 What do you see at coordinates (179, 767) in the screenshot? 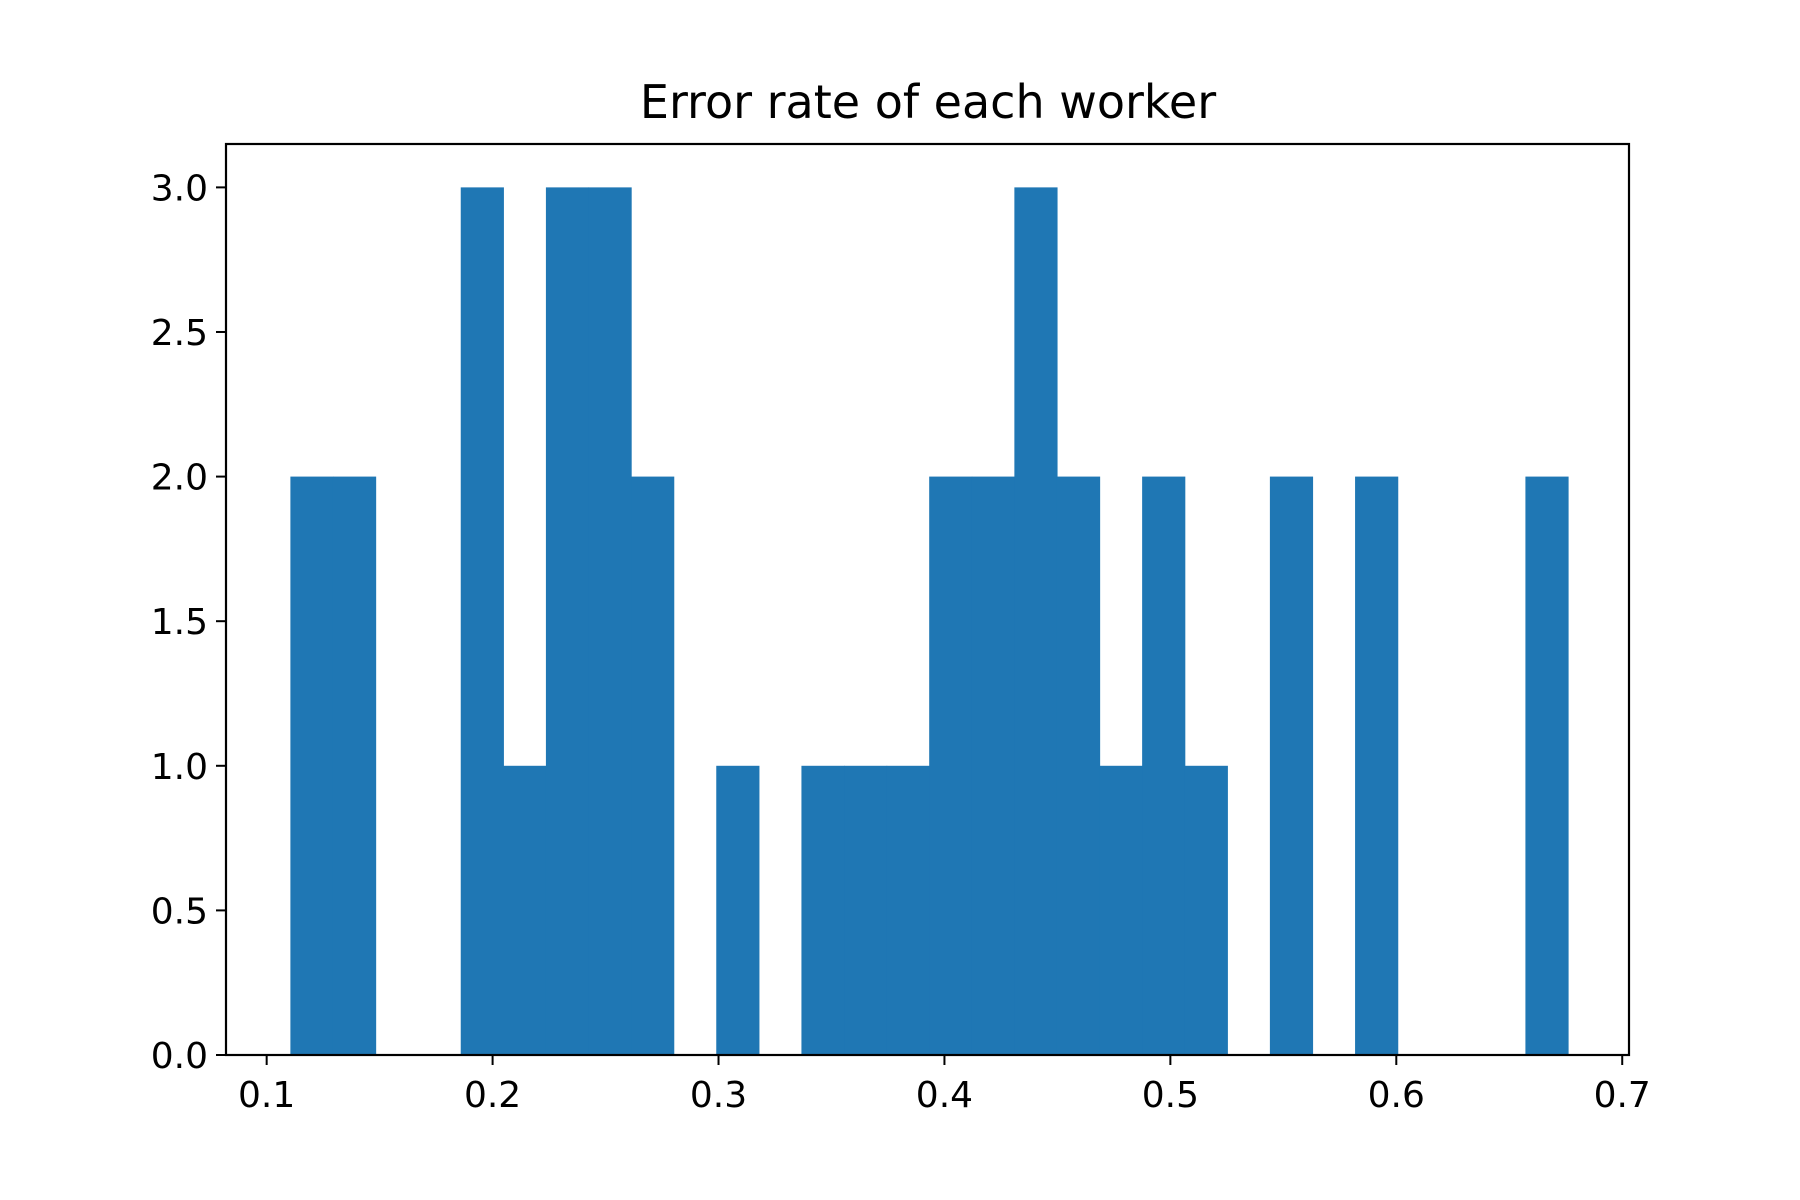
I see `y-tick-label: 1.0` at bounding box center [179, 767].